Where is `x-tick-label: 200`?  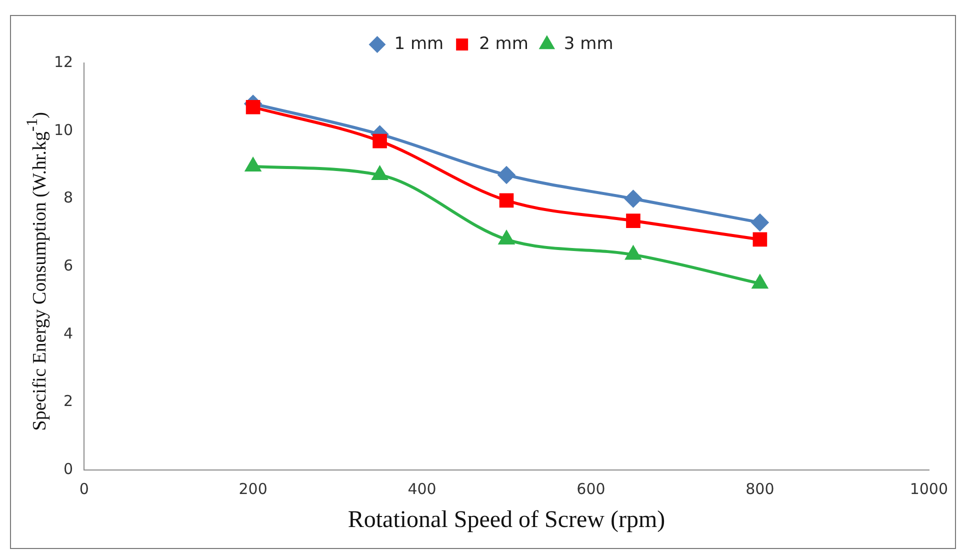 x-tick-label: 200 is located at coordinates (253, 489).